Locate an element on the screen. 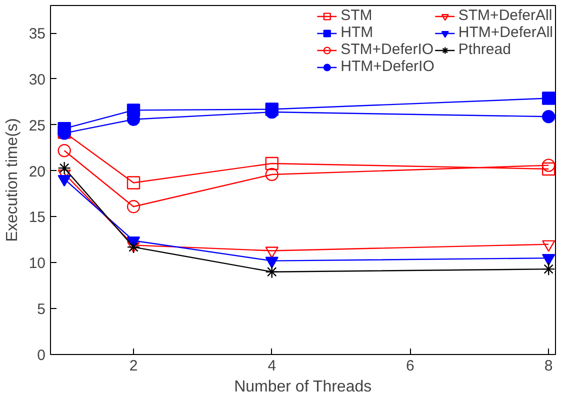 The image size is (562, 400). x-tick-label: 4 is located at coordinates (272, 366).